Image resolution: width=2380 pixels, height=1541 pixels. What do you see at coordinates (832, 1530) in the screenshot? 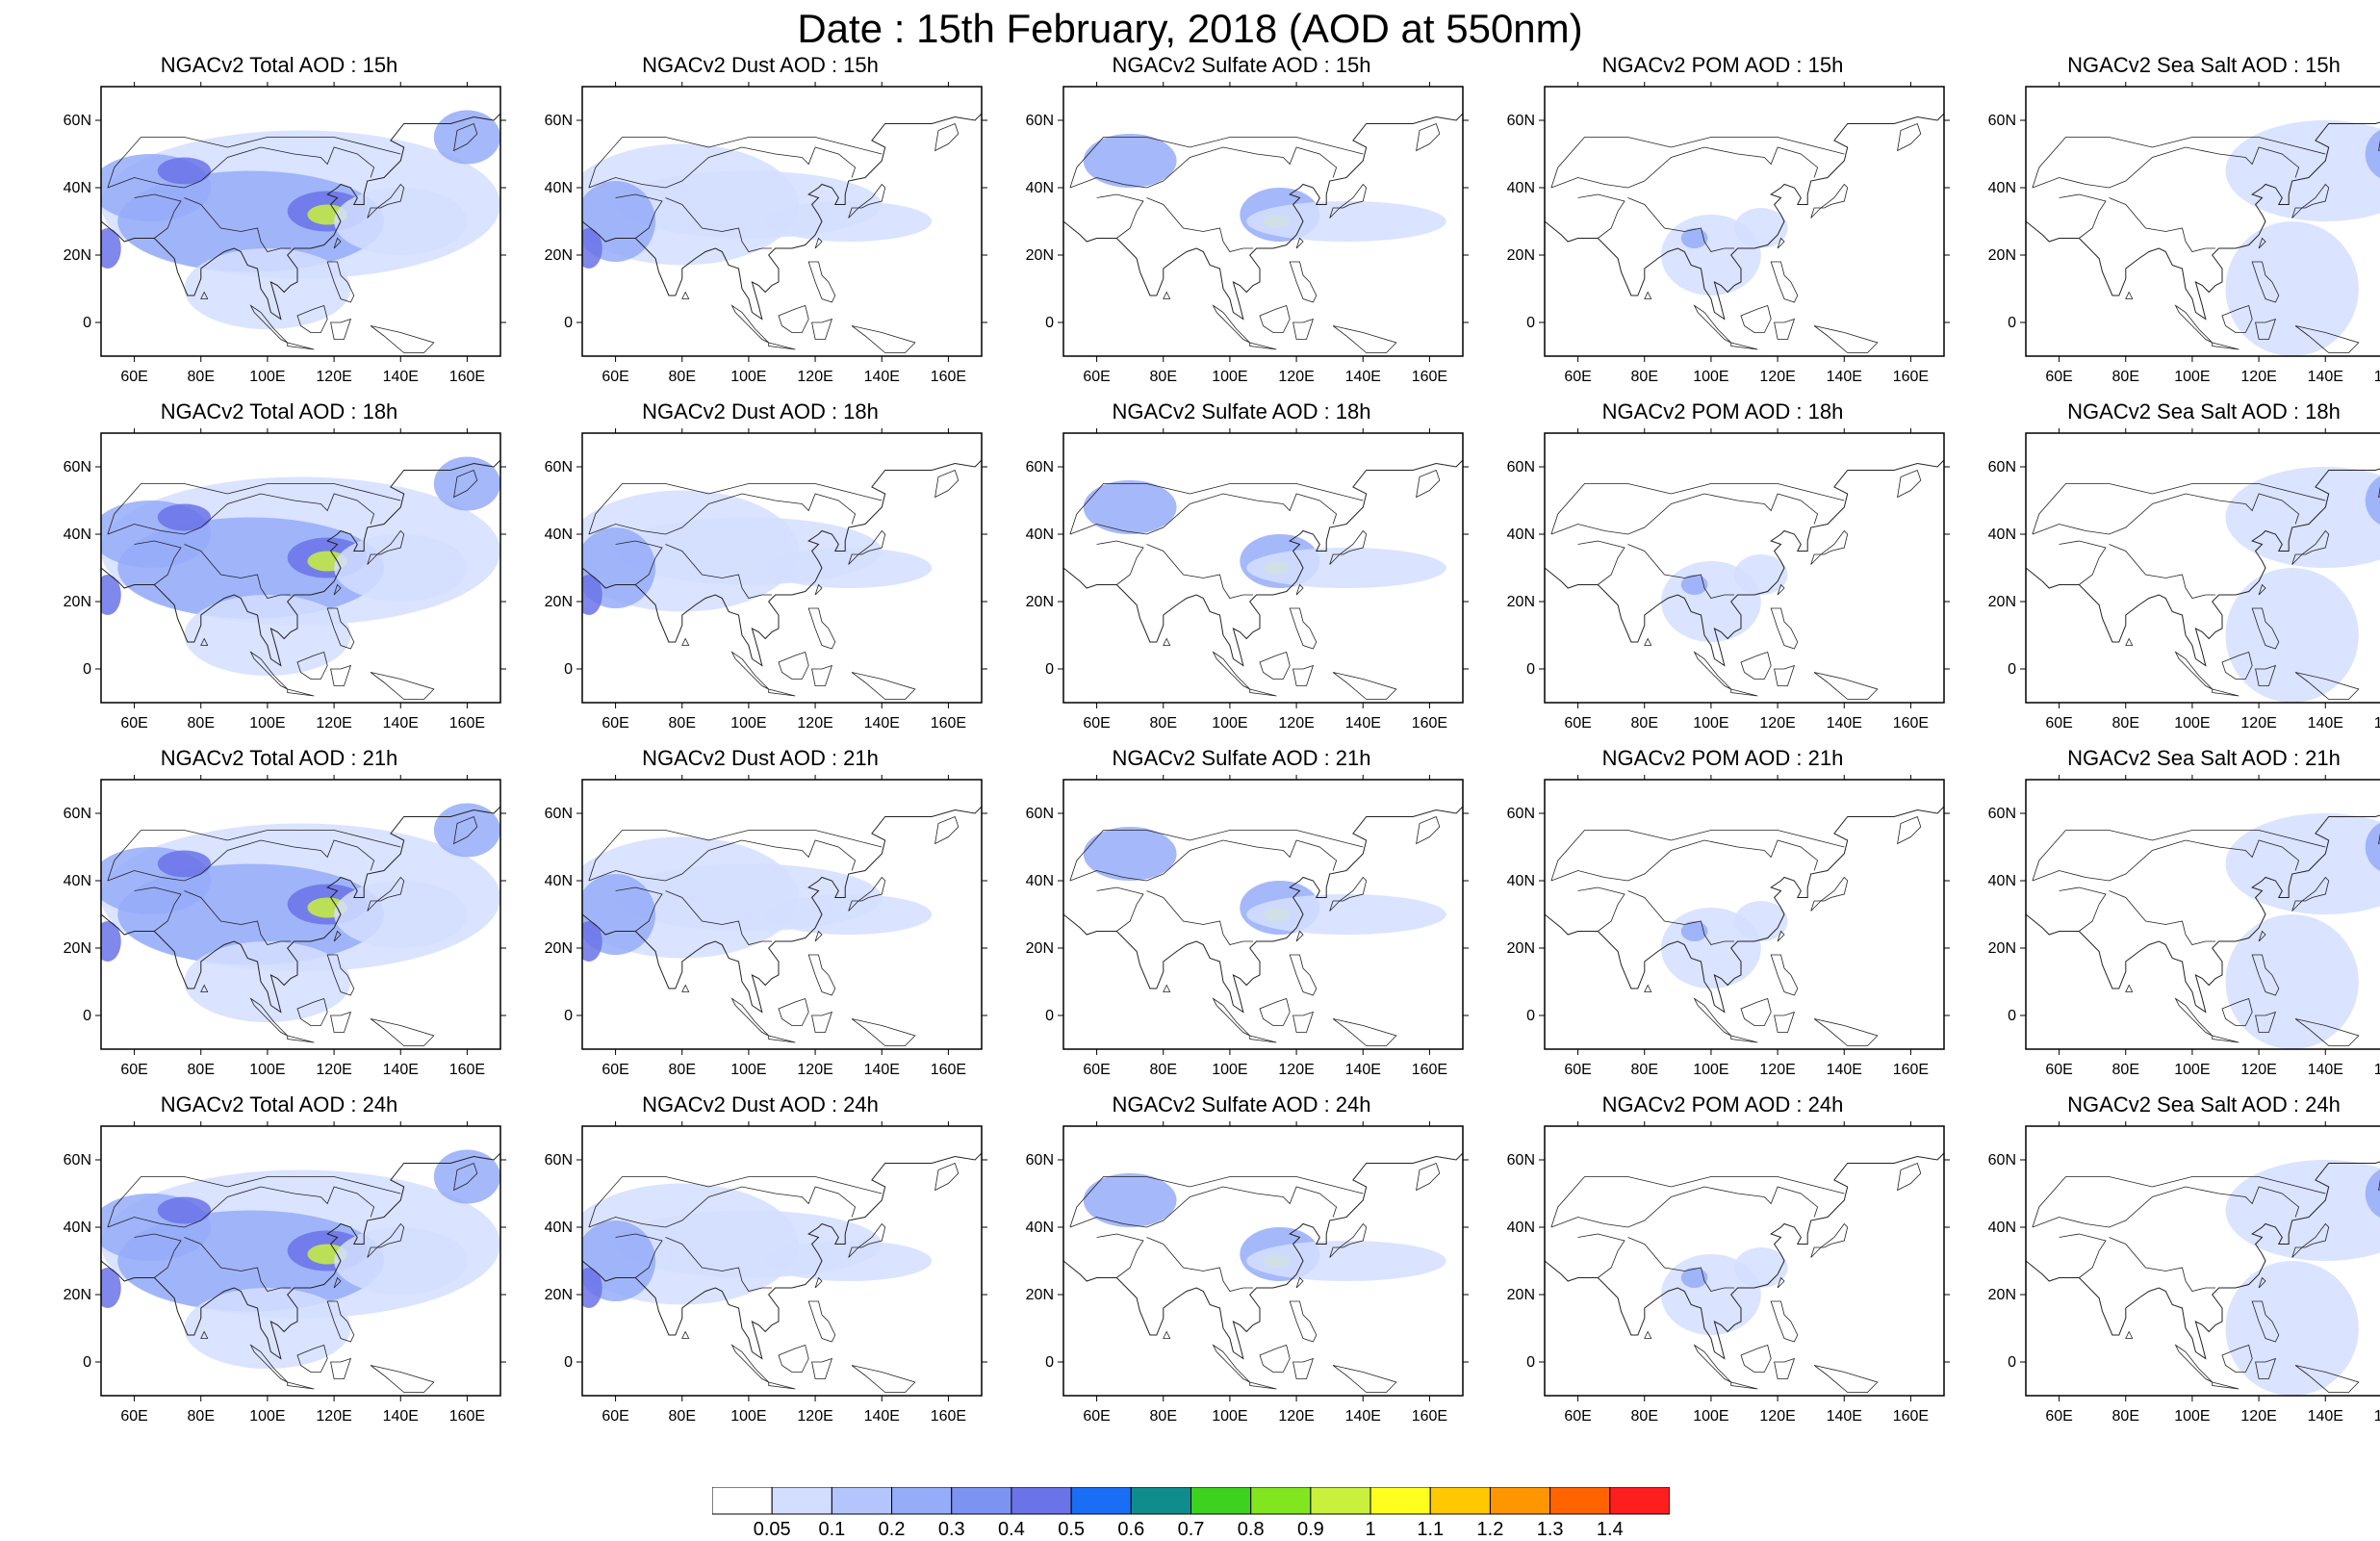
I see `colorbar-level-label: 0.1` at bounding box center [832, 1530].